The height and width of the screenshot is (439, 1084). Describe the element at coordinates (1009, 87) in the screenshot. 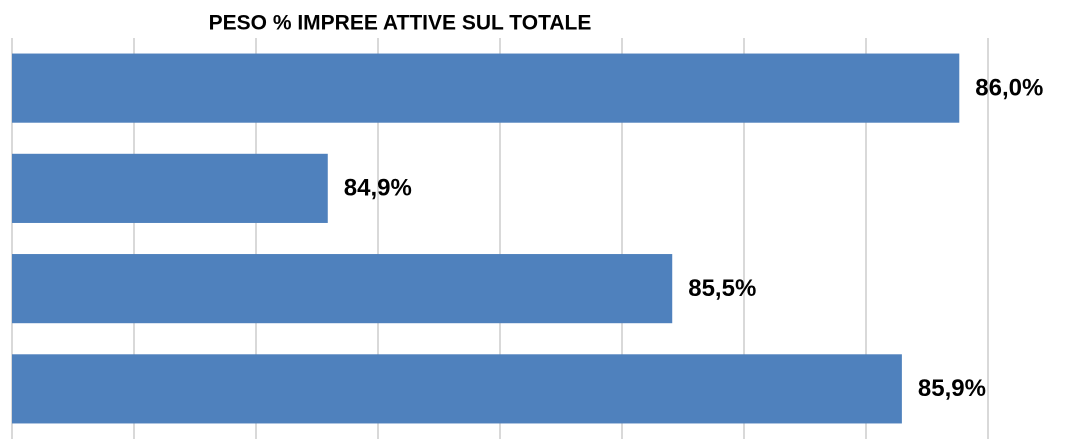

I see `value-label: 86,0%` at that location.